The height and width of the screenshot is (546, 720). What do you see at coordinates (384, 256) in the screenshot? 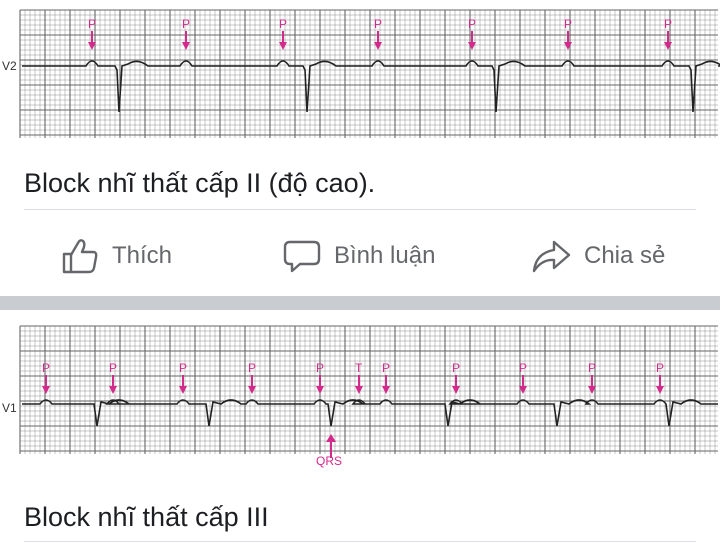
I see `comment-label: Bình luận` at bounding box center [384, 256].